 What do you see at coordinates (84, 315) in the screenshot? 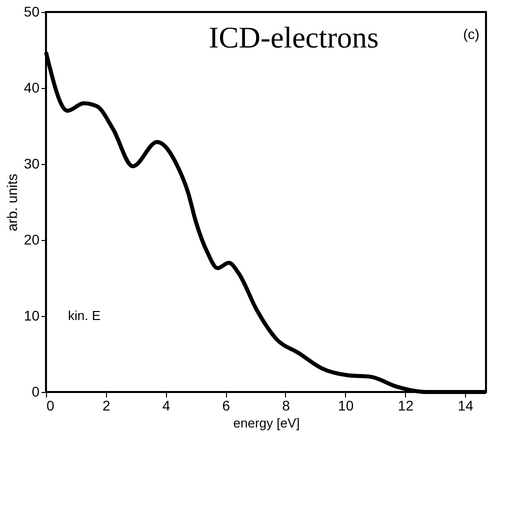
I see `annotation: kin. E` at bounding box center [84, 315].